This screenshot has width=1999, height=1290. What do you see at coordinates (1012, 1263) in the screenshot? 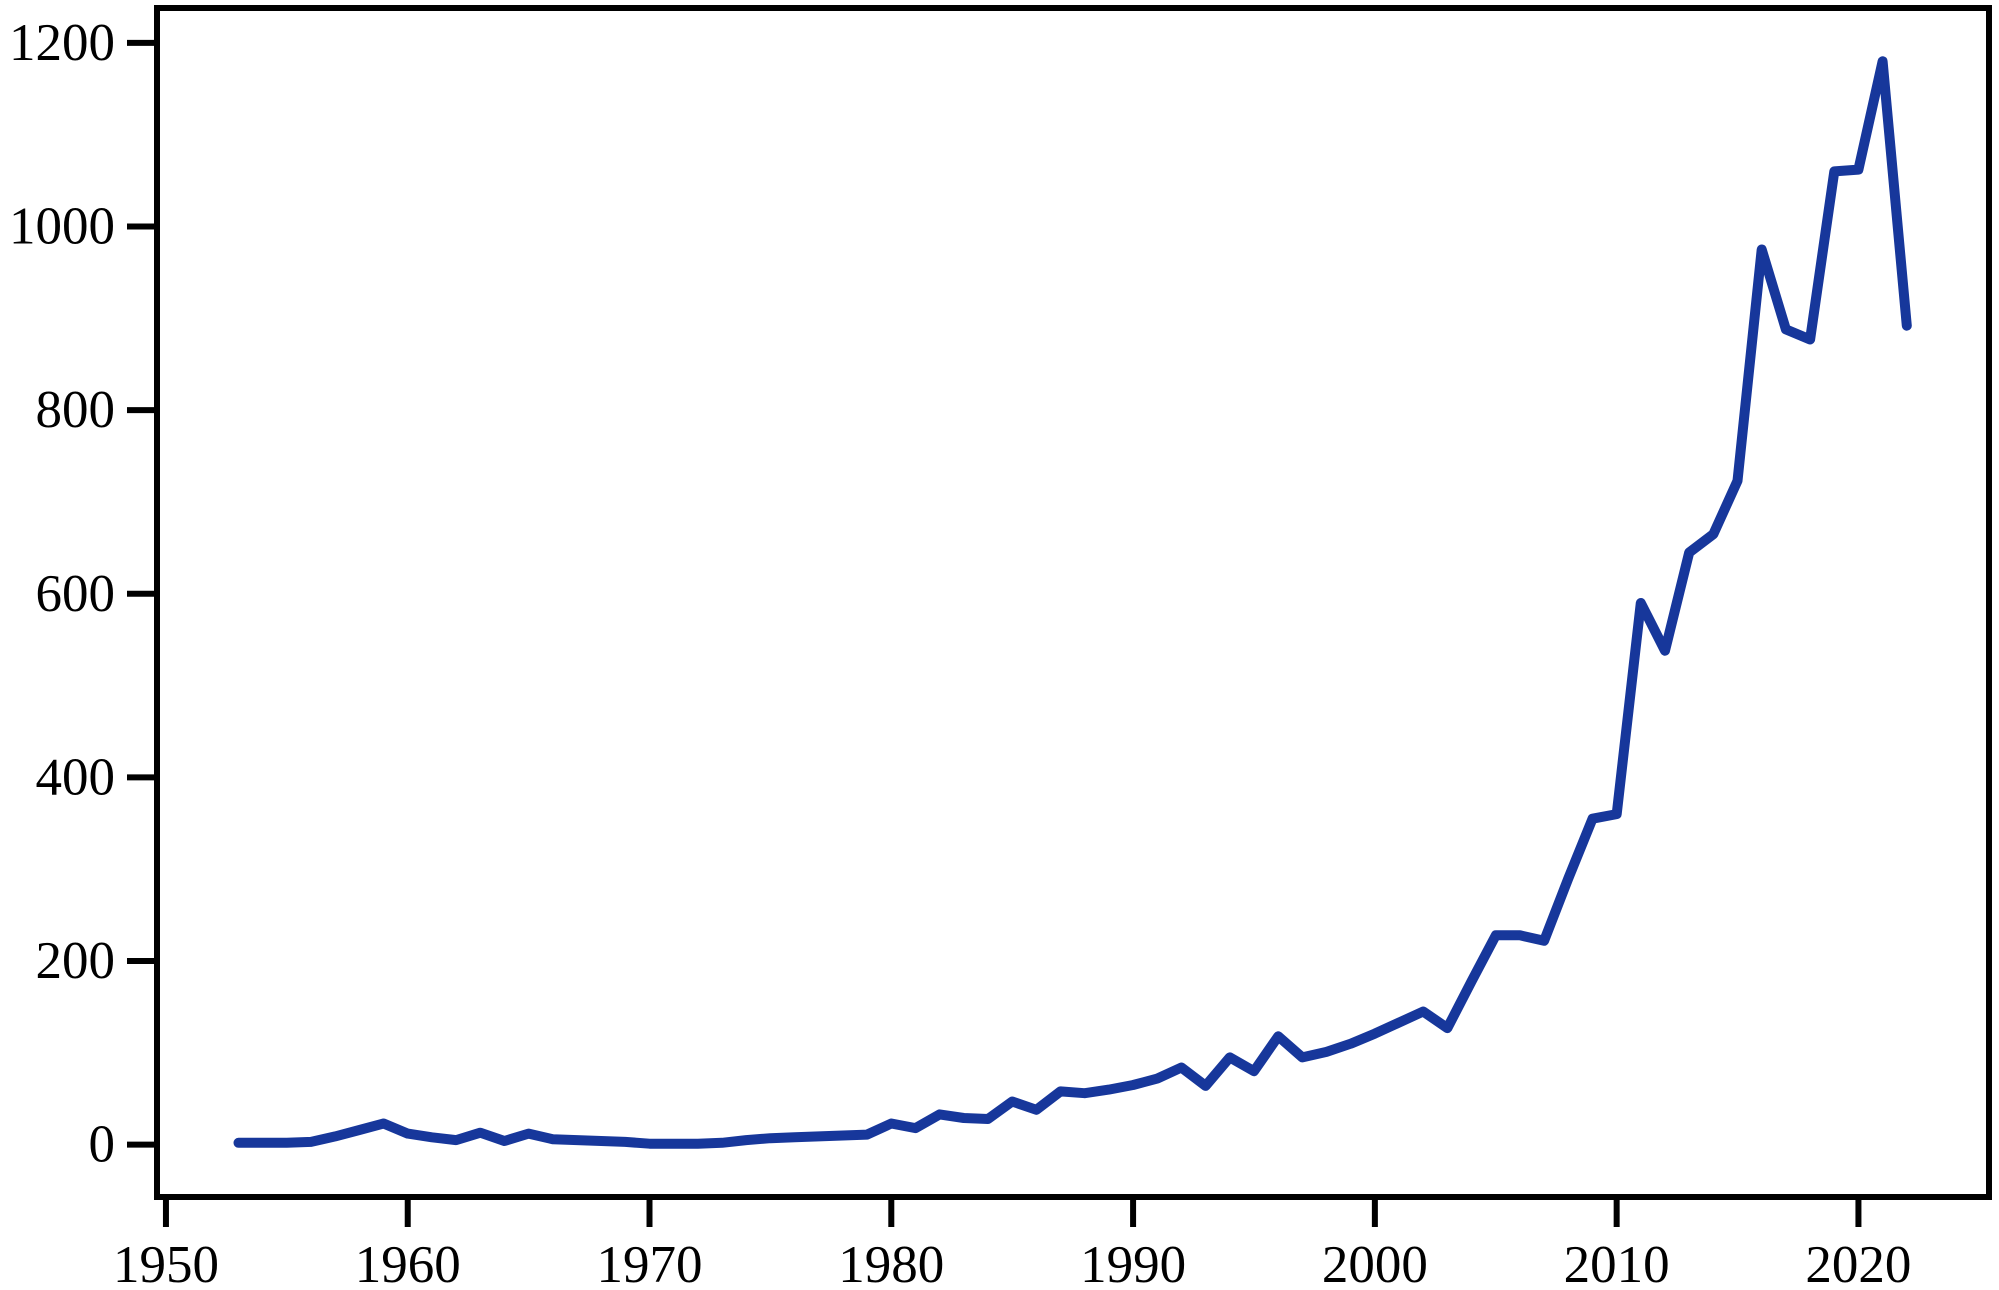
I see `x-axis-tick-labels: 1950 1960 1970 1980 1990 2000 2010 2020` at bounding box center [1012, 1263].